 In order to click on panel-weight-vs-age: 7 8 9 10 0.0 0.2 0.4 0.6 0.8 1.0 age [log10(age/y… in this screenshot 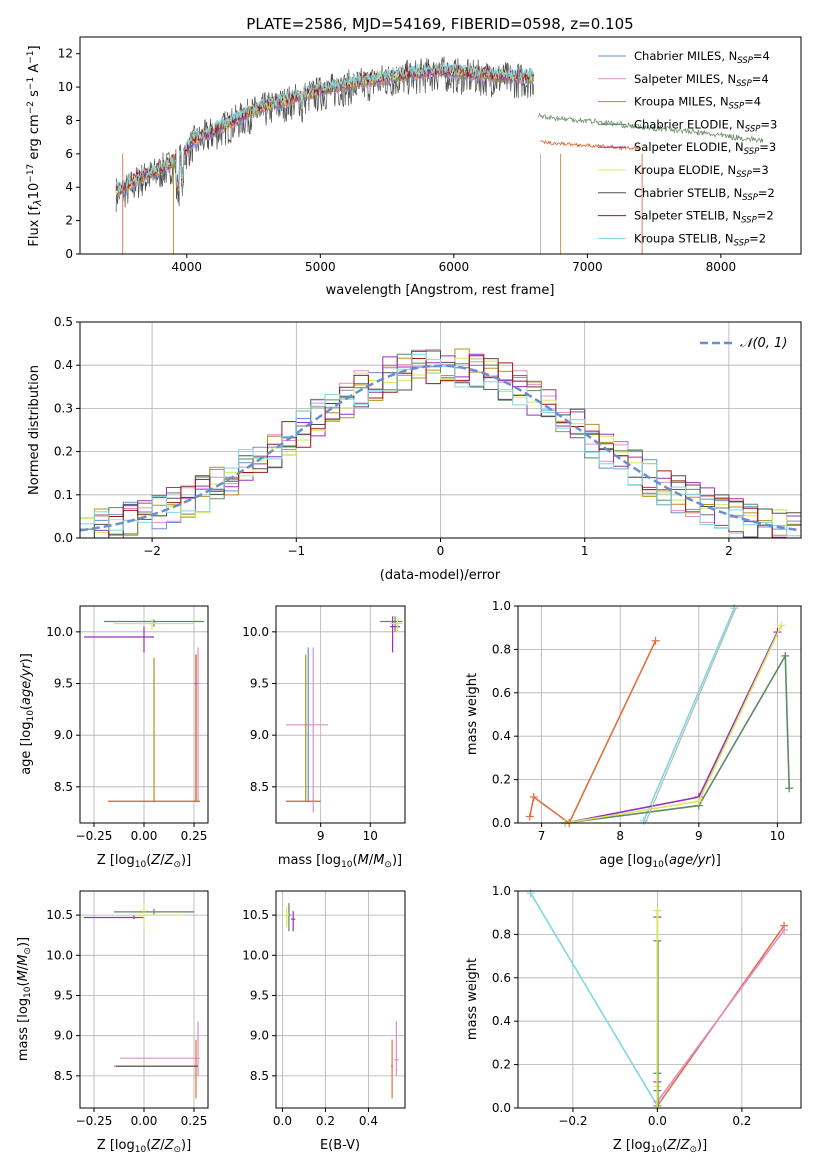, I will do `click(633, 734)`.